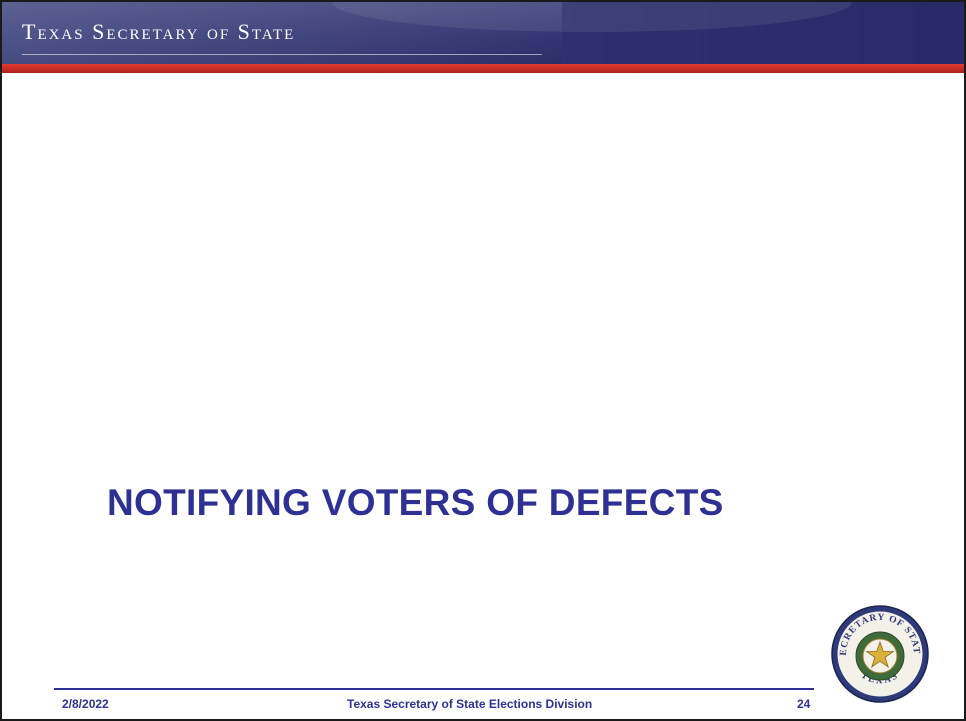 This screenshot has width=966, height=721. I want to click on slide-title: NOTIFYING VOTERS OF DEFECTS, so click(415, 502).